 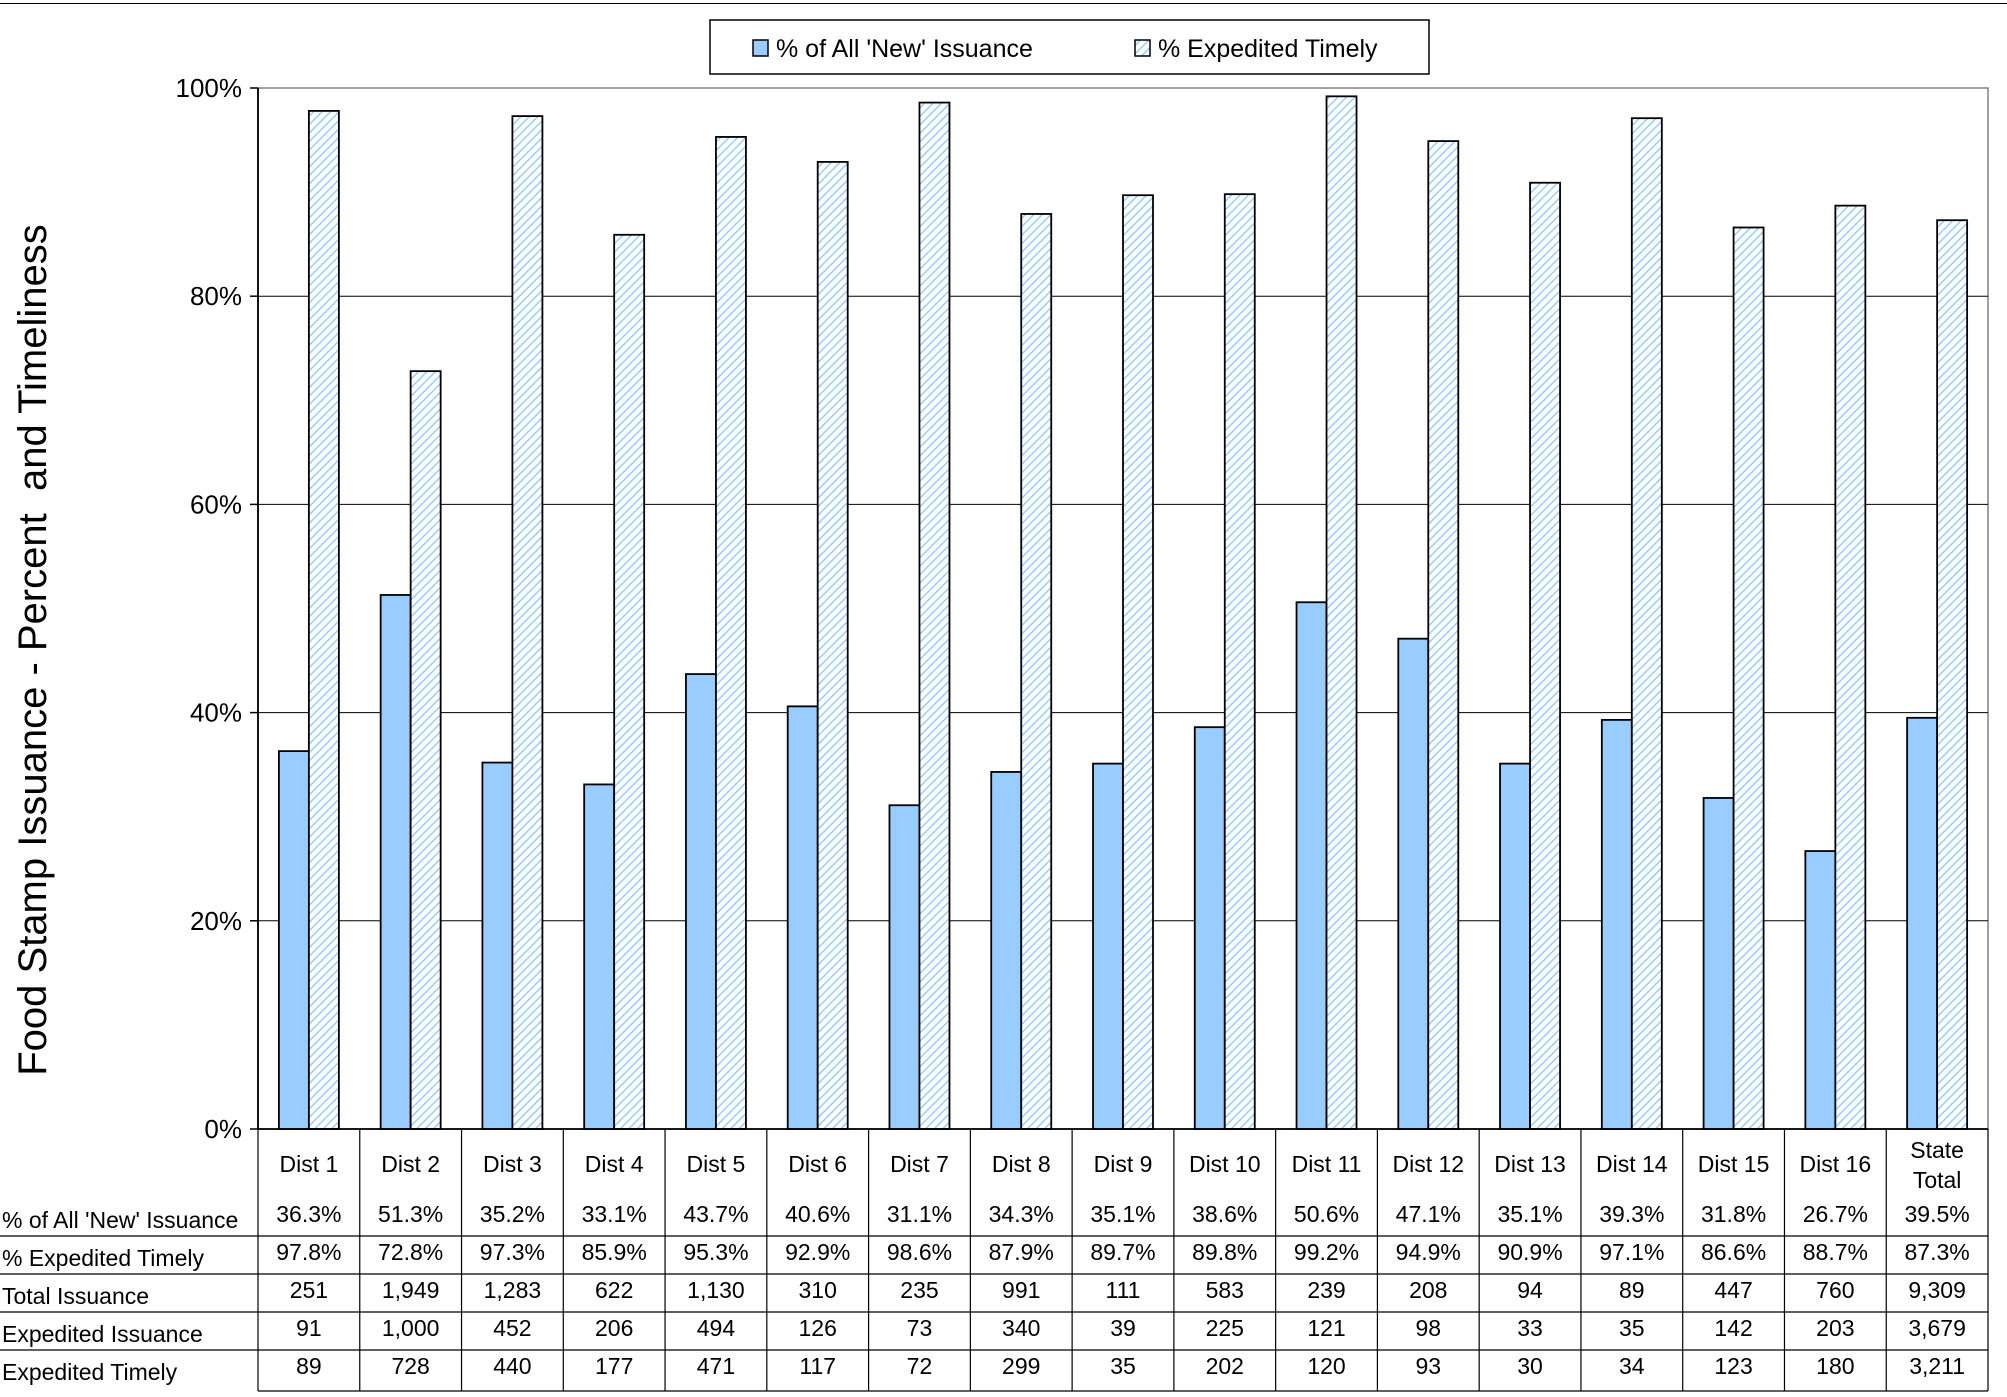 I want to click on table-cell: 39.5%, so click(x=1937, y=1214).